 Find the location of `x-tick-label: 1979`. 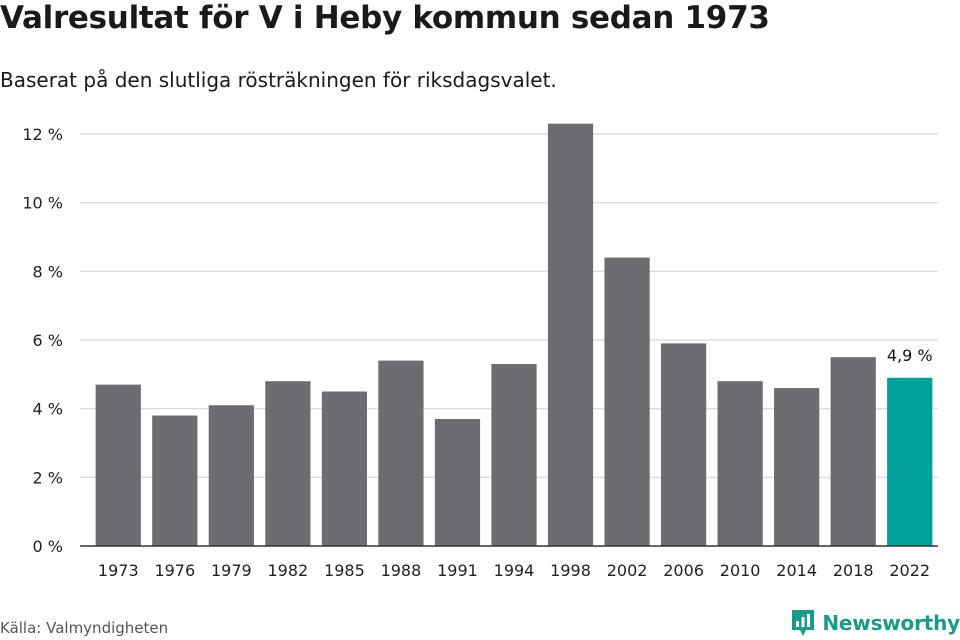

x-tick-label: 1979 is located at coordinates (231, 570).